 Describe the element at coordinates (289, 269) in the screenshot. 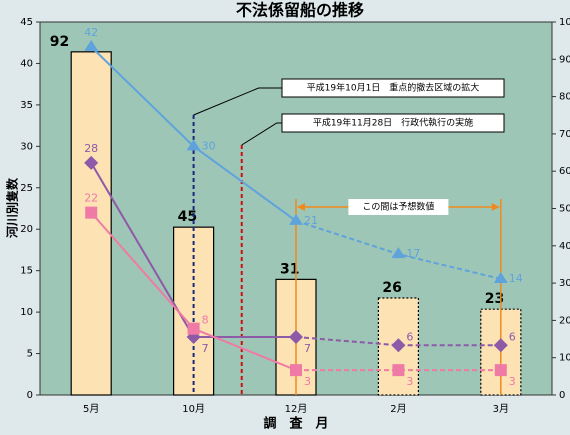

I see `bar-value-label: 31` at that location.